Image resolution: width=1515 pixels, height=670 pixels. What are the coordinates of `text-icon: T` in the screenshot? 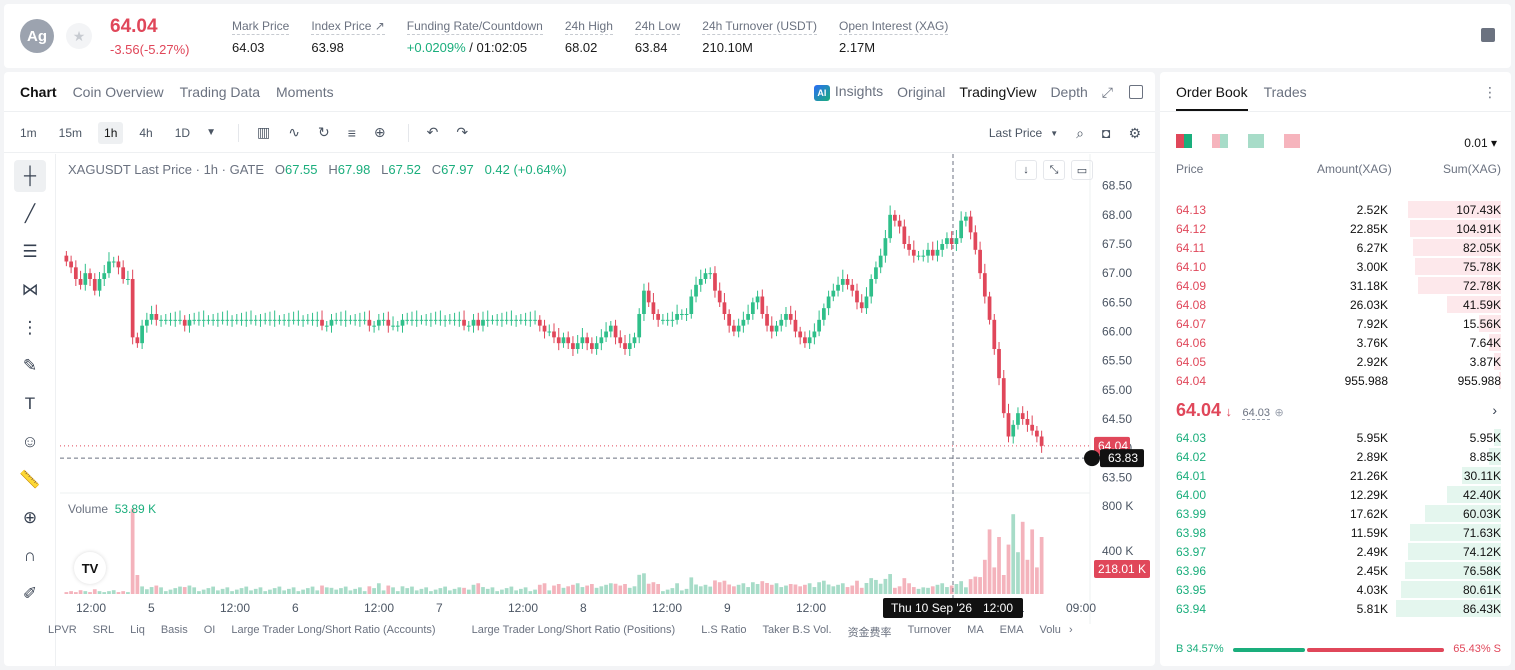 It's located at (30, 403).